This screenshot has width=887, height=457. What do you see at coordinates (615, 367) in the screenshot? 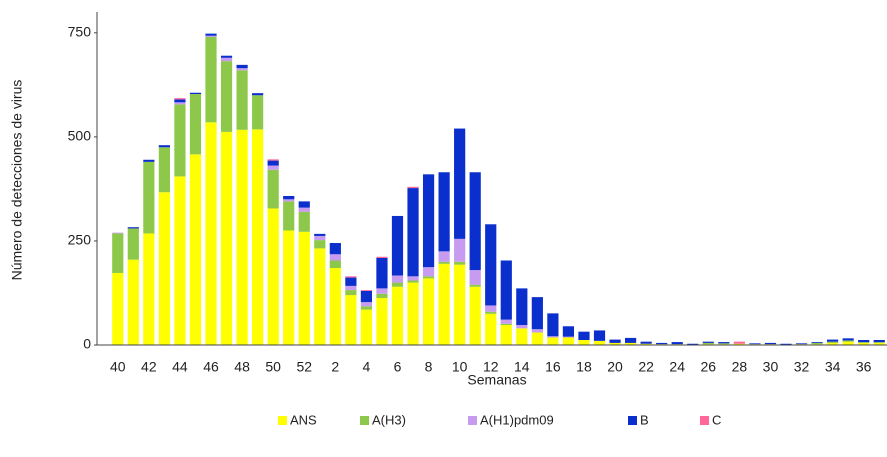
I see `x-tick-label: 20` at bounding box center [615, 367].